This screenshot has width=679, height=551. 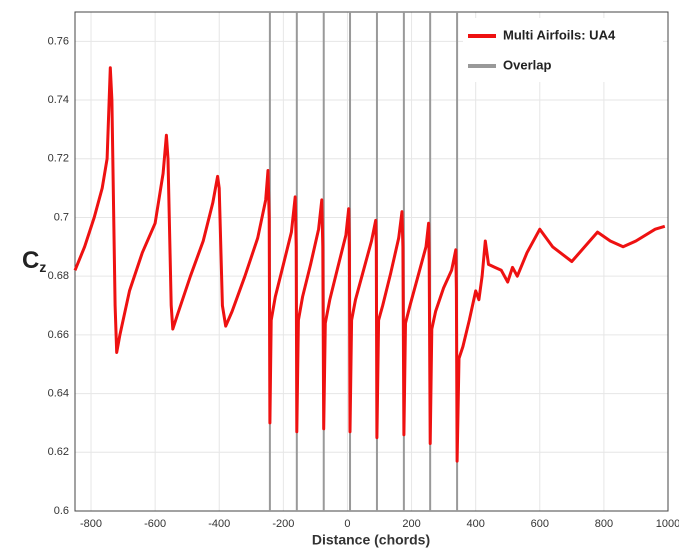 I want to click on x-tick-label: 400, so click(x=475, y=524).